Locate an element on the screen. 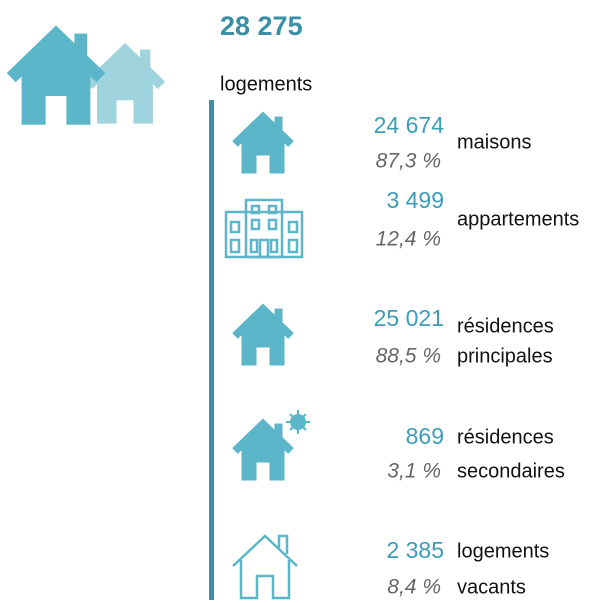 The height and width of the screenshot is (603, 613). building-icon is located at coordinates (264, 228).